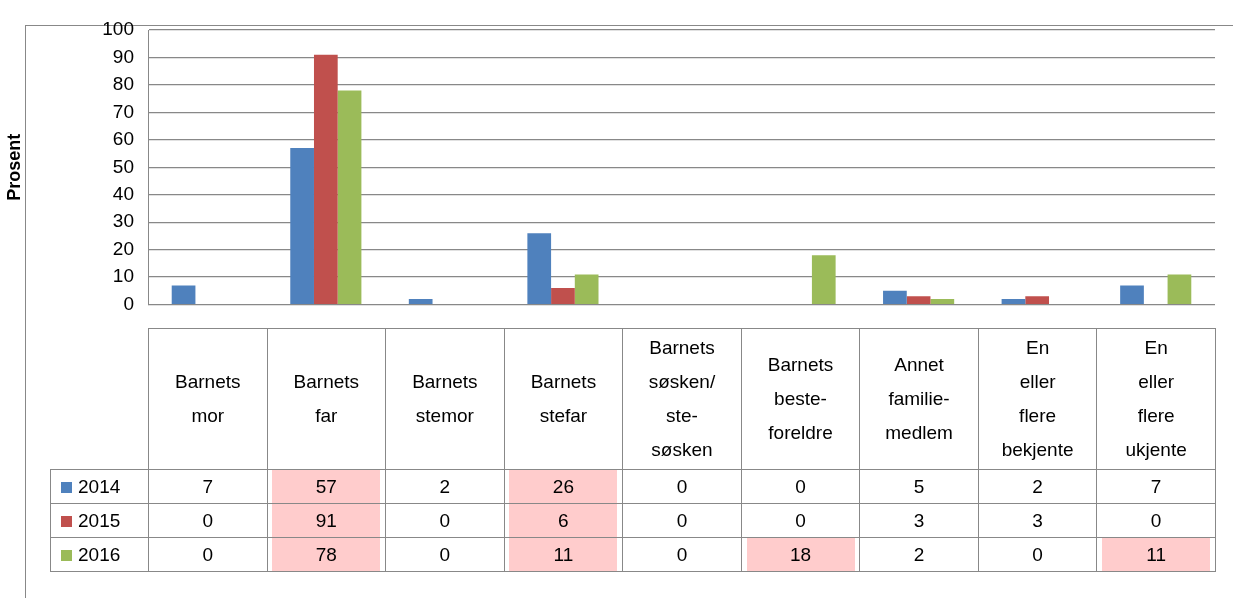 This screenshot has width=1233, height=598. I want to click on y-axis-title: Prosent, so click(13, 167).